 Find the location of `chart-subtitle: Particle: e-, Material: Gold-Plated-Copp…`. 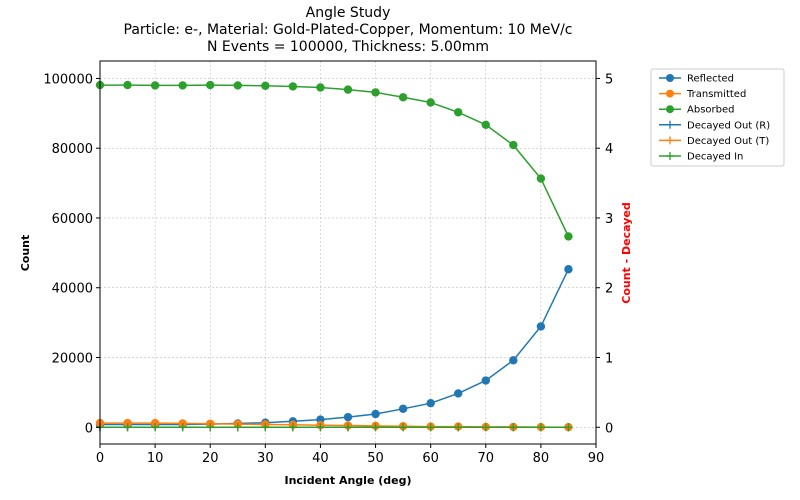

chart-subtitle: Particle: e-, Material: Gold-Plated-Copp… is located at coordinates (348, 30).